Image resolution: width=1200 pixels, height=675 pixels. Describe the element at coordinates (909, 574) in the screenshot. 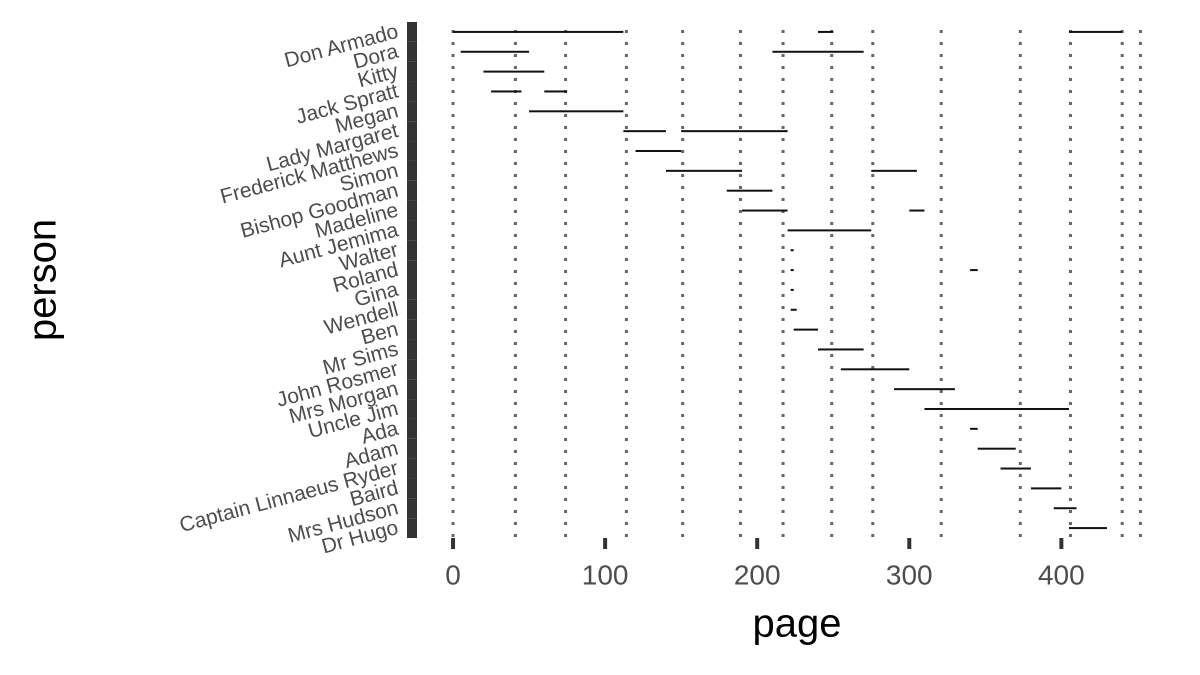

I see `x-tick-label: 300` at that location.